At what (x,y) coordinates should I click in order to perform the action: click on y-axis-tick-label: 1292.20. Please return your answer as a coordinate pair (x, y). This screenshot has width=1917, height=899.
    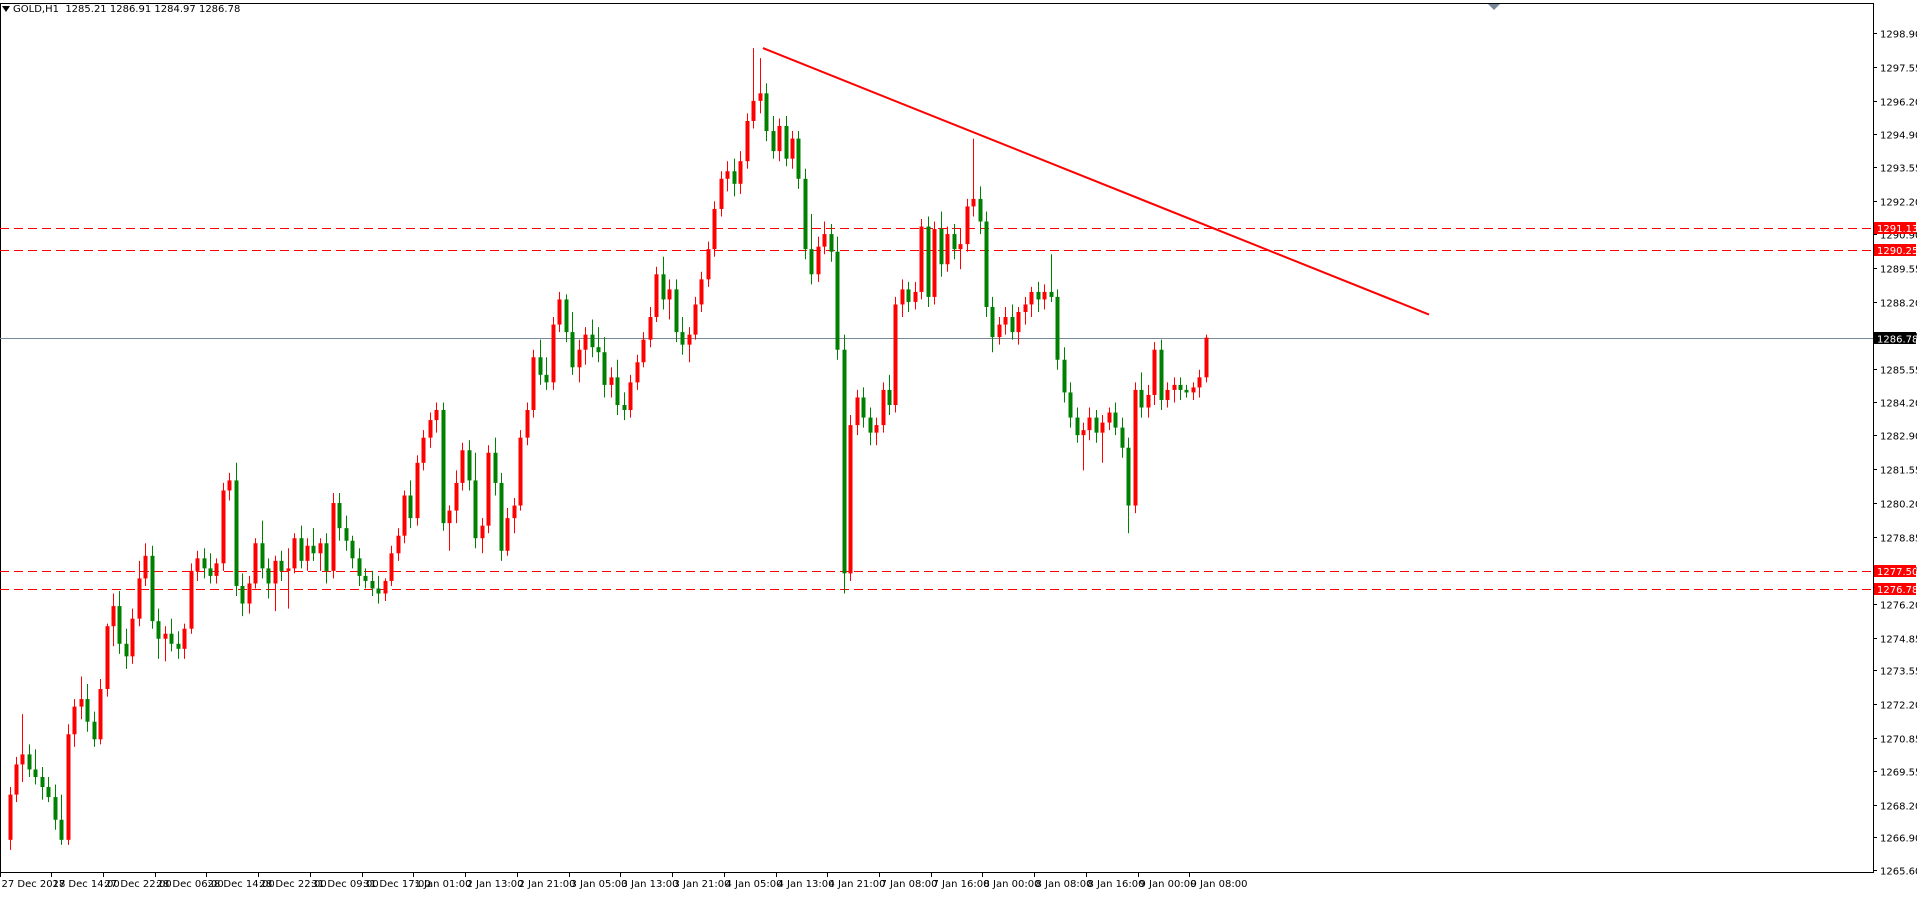
    Looking at the image, I should click on (1898, 203).